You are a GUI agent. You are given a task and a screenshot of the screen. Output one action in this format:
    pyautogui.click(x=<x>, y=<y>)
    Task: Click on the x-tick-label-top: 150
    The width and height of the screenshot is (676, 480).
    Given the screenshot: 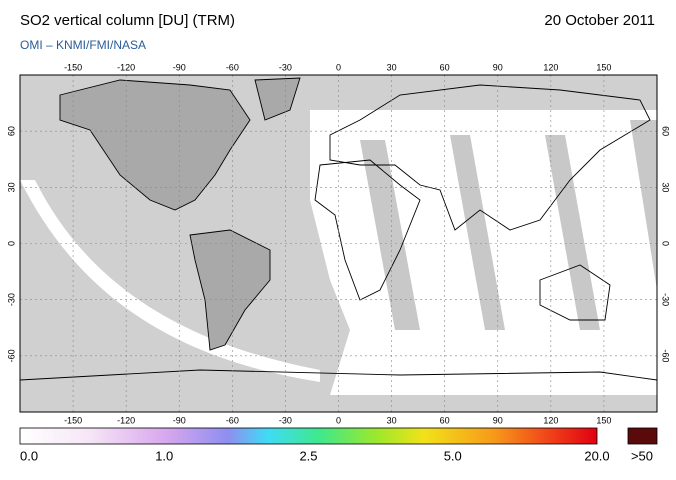 What is the action you would take?
    pyautogui.click(x=603, y=67)
    